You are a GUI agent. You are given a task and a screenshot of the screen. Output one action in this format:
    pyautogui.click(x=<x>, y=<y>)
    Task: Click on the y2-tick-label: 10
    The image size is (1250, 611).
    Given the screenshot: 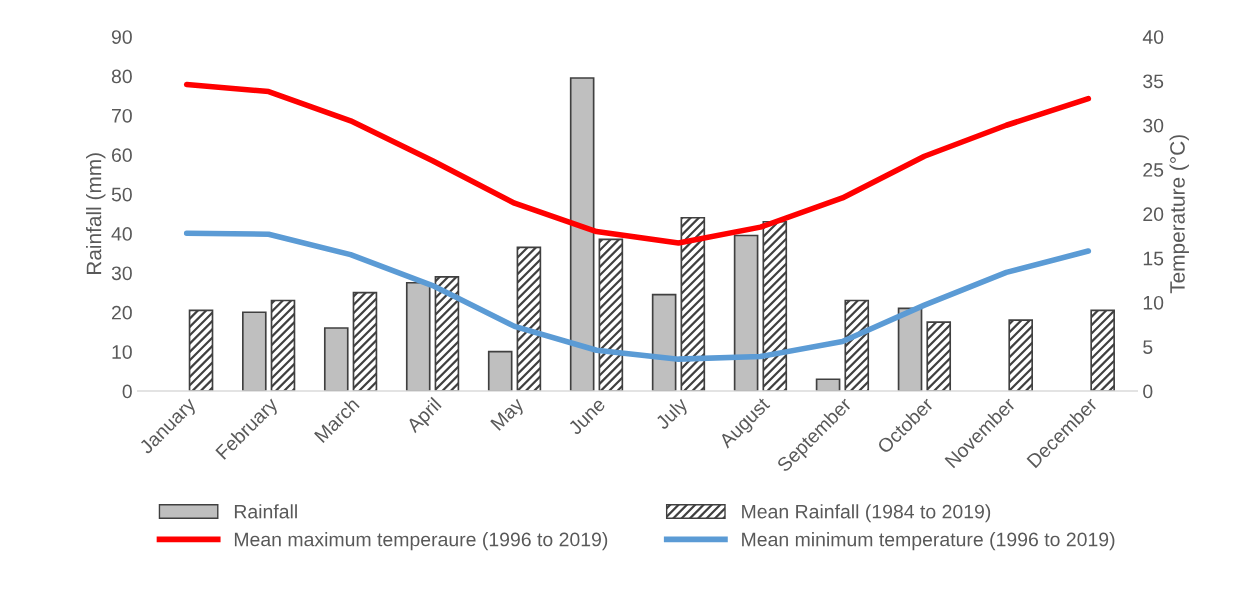 What is the action you would take?
    pyautogui.click(x=1153, y=302)
    